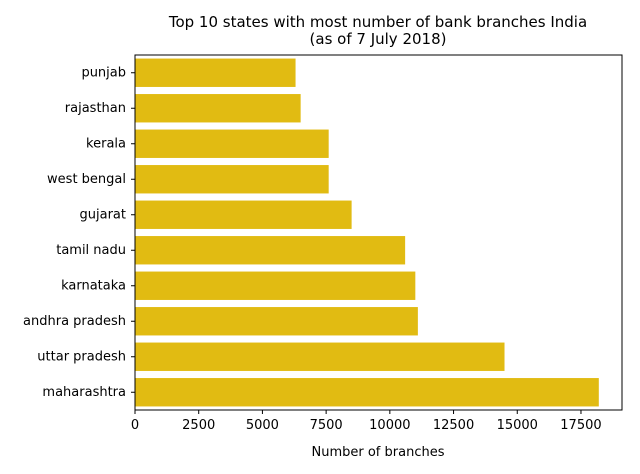  What do you see at coordinates (86, 179) in the screenshot?
I see `y-tick-label-west-bengal: west bengal` at bounding box center [86, 179].